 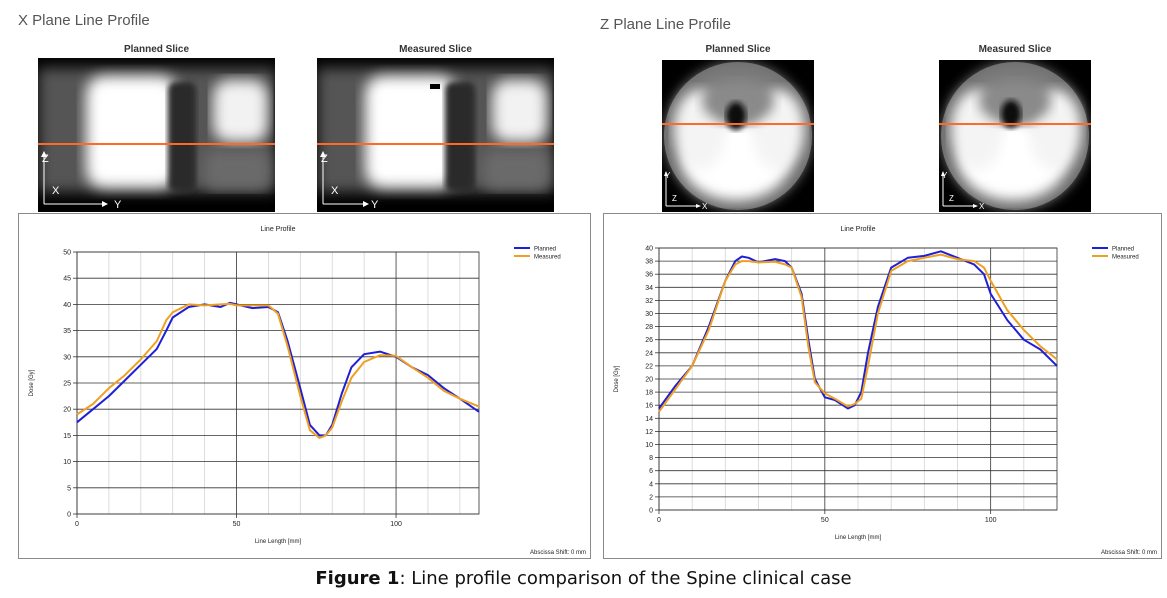 What do you see at coordinates (67, 384) in the screenshot?
I see `y-tick-label: 25` at bounding box center [67, 384].